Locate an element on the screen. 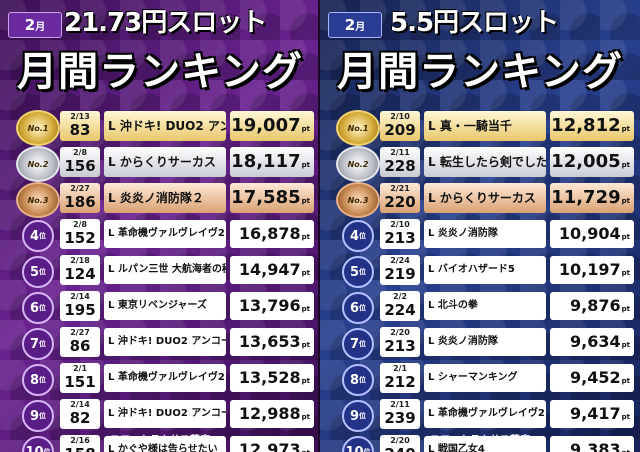 The width and height of the screenshot is (640, 452). payout-value: 19,007pt is located at coordinates (272, 126).